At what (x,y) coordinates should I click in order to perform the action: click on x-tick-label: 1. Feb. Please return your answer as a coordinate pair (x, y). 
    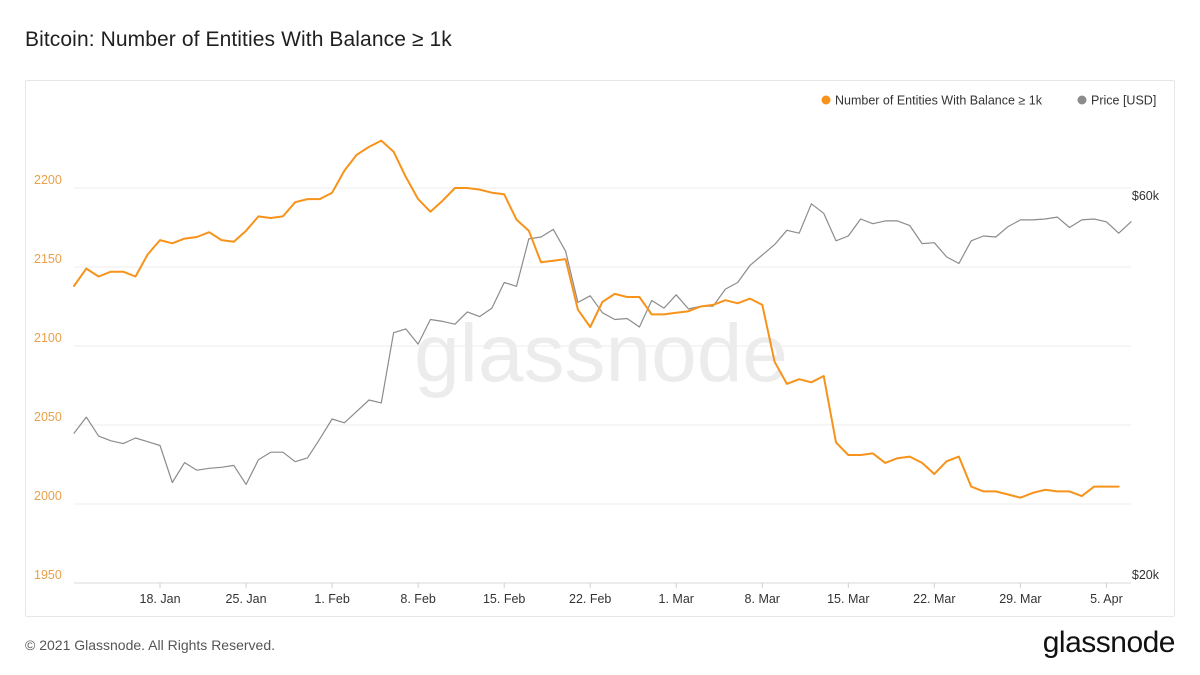
    Looking at the image, I should click on (331, 599).